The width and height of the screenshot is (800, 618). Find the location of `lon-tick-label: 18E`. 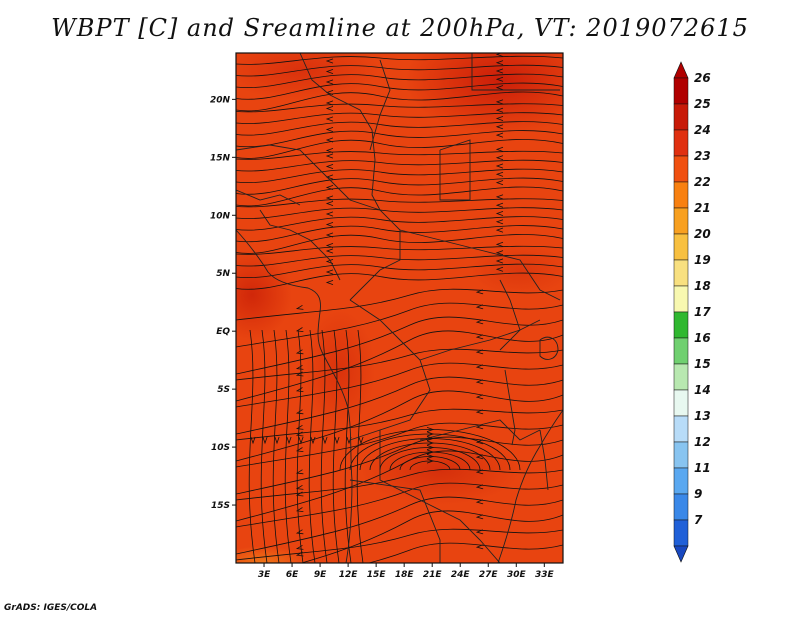

lon-tick-label: 18E is located at coordinates (405, 575).